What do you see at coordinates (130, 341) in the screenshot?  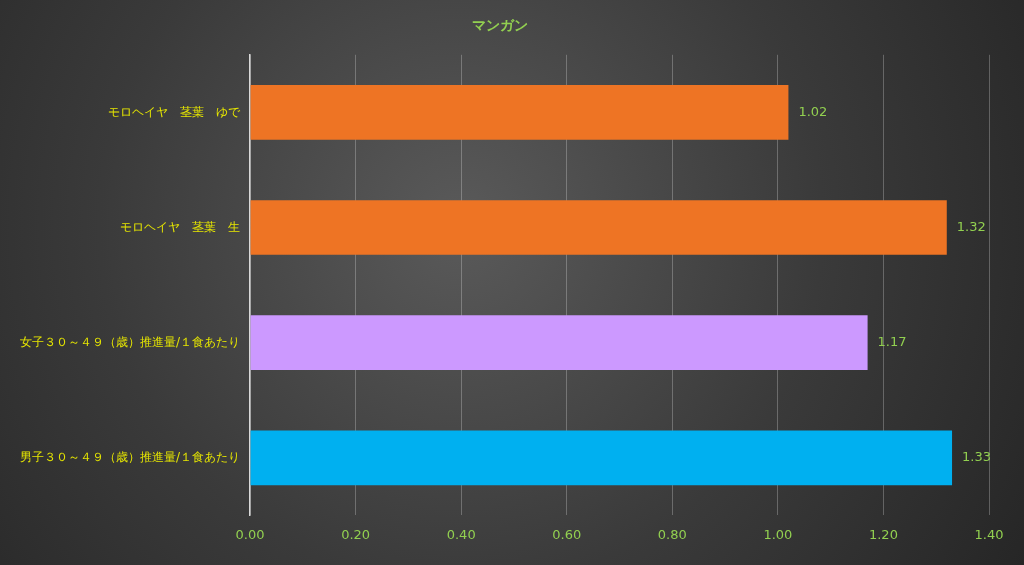 I see `y-tick-label: 女子３０～４９（歳）推進量/１食あたり` at bounding box center [130, 341].